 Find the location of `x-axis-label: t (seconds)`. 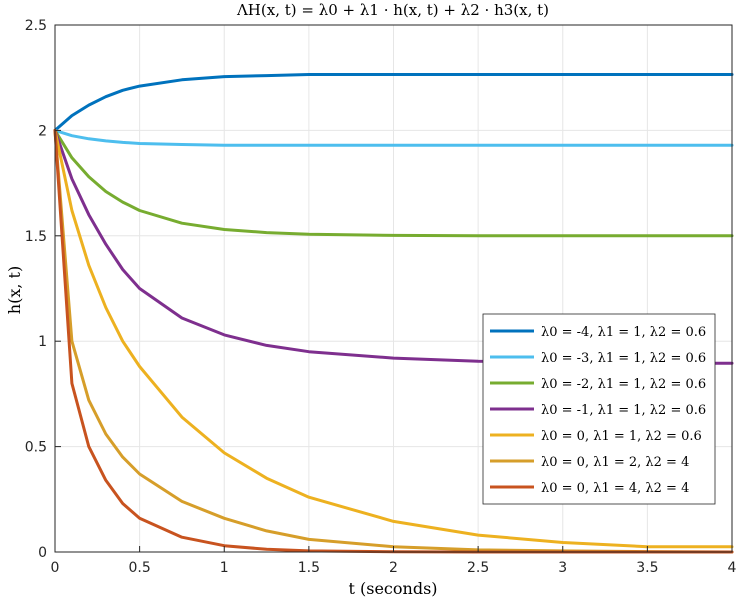

x-axis-label: t (seconds) is located at coordinates (392, 588).